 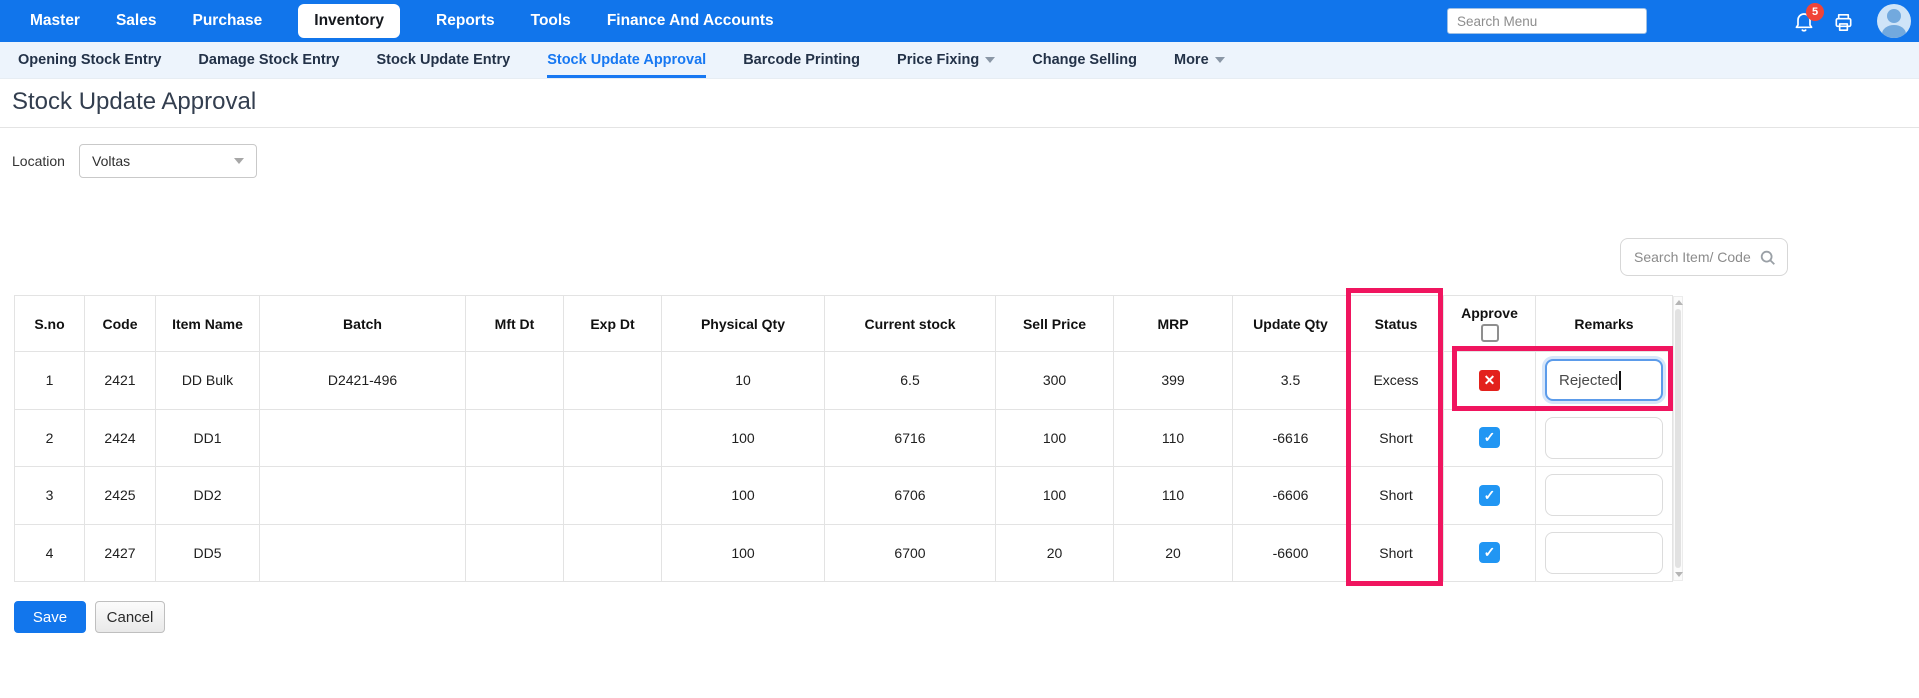 I want to click on location-selected-value: Voltas, so click(x=111, y=161).